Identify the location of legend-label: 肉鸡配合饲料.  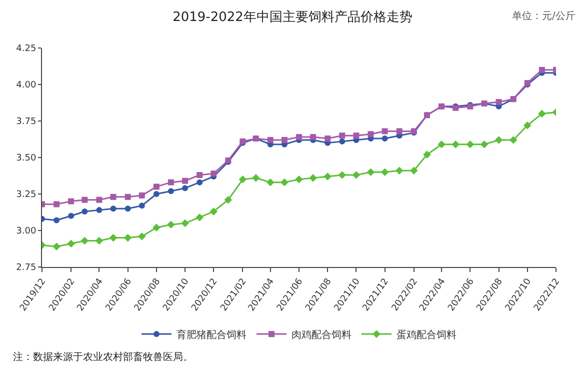
(322, 334).